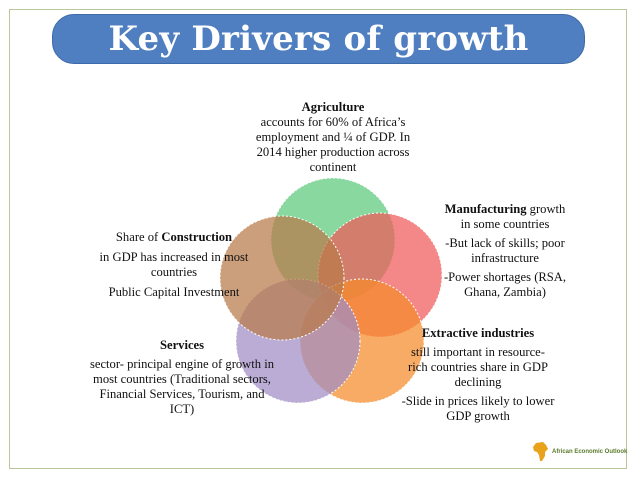  What do you see at coordinates (182, 394) in the screenshot?
I see `services-line-3: Financial Services, Tourism, and` at bounding box center [182, 394].